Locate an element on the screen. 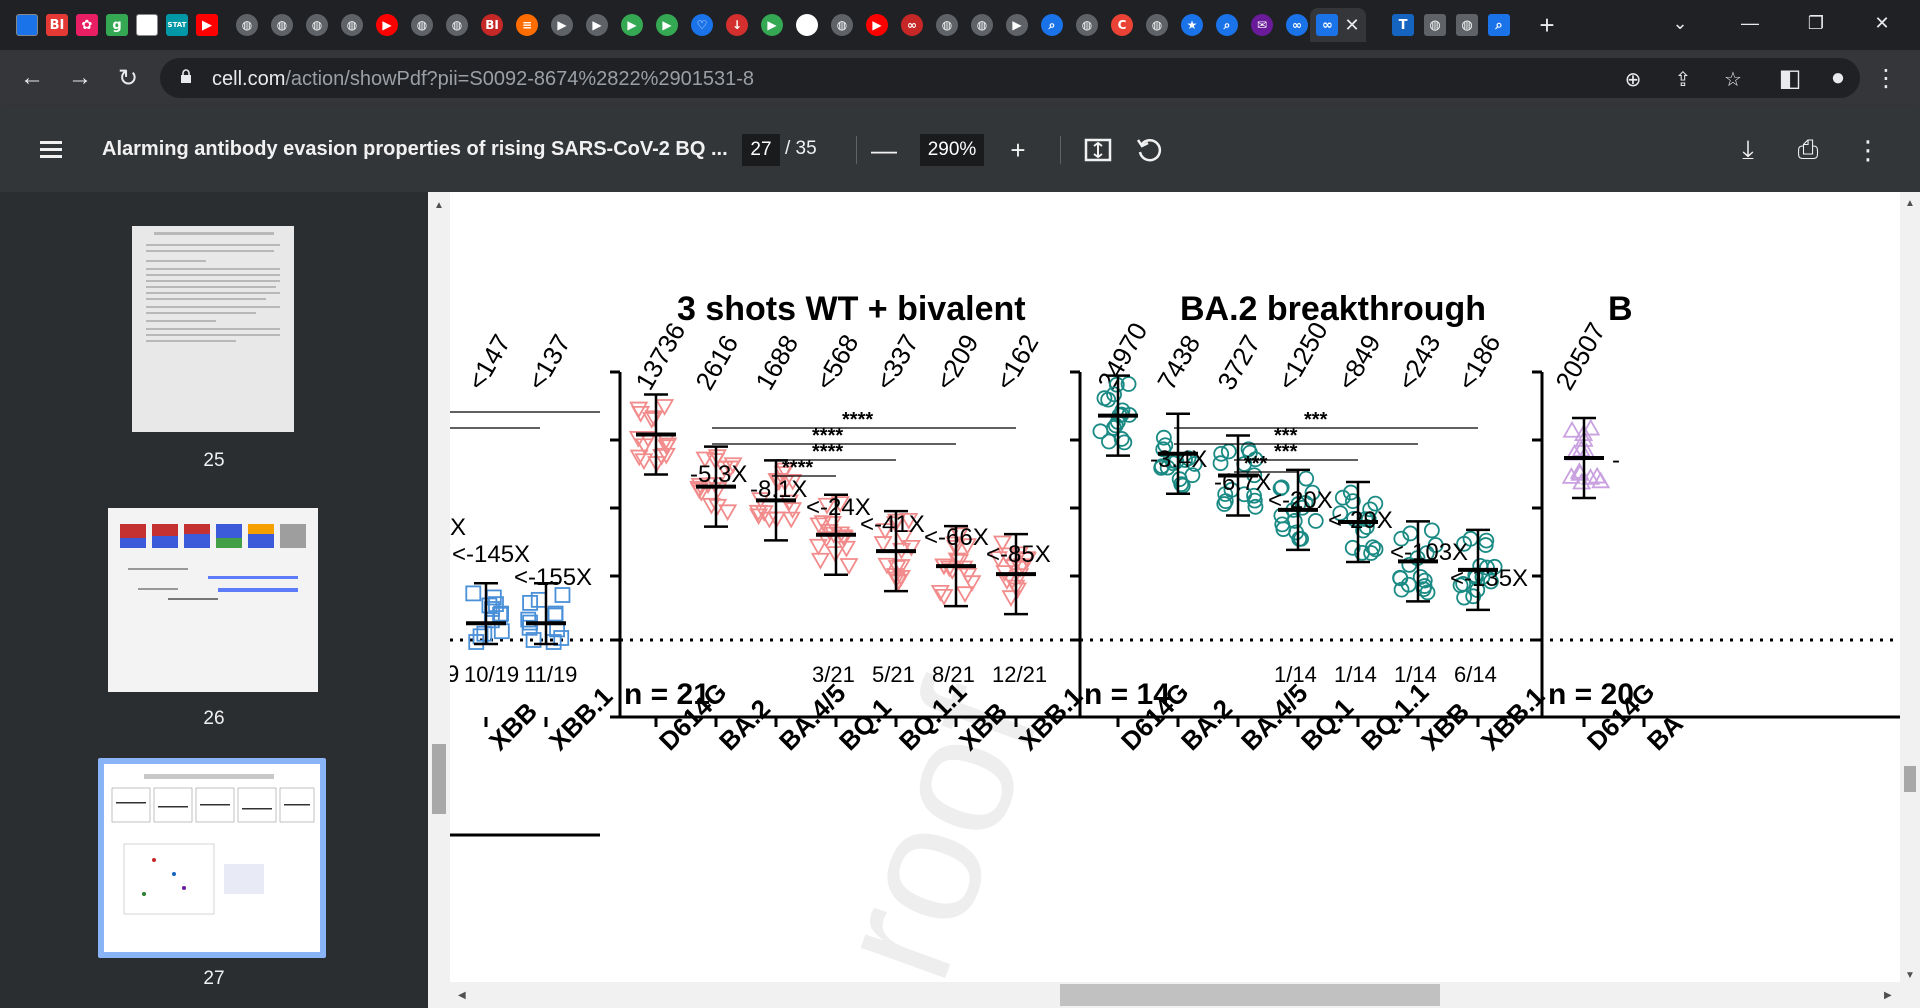 The width and height of the screenshot is (1920, 1008). tab-site-tail-3: ◍ is located at coordinates (1467, 25).